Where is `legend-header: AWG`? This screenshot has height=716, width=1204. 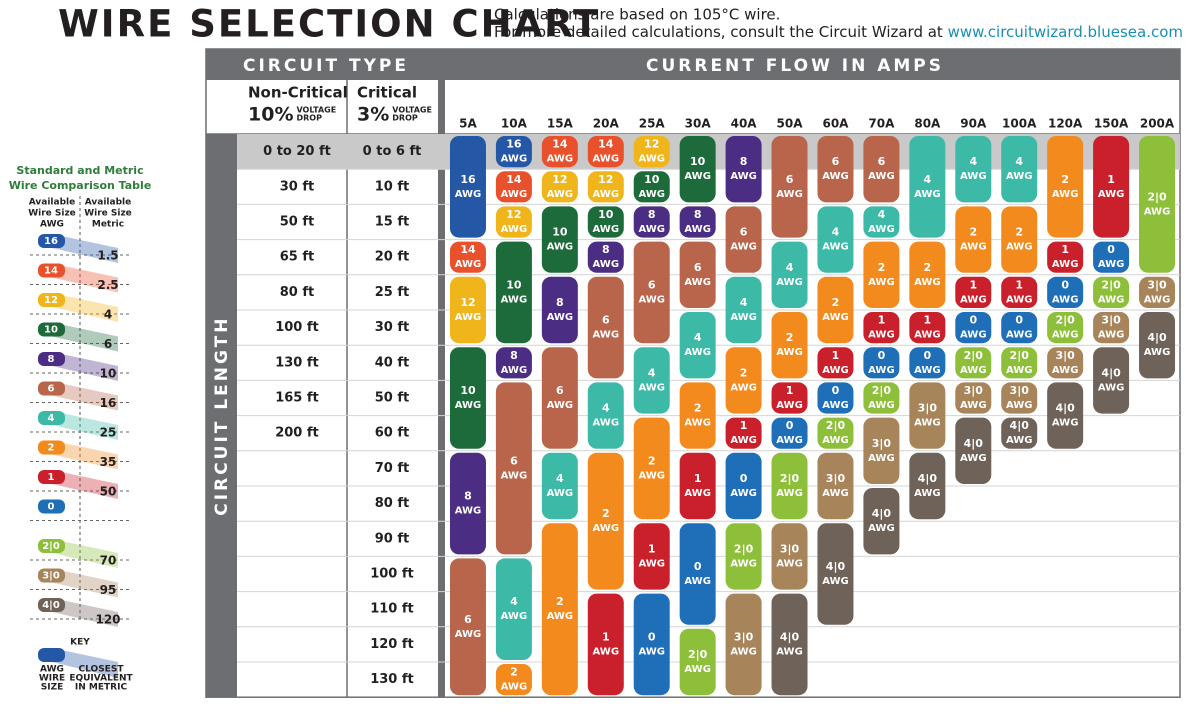 legend-header: AWG is located at coordinates (52, 225).